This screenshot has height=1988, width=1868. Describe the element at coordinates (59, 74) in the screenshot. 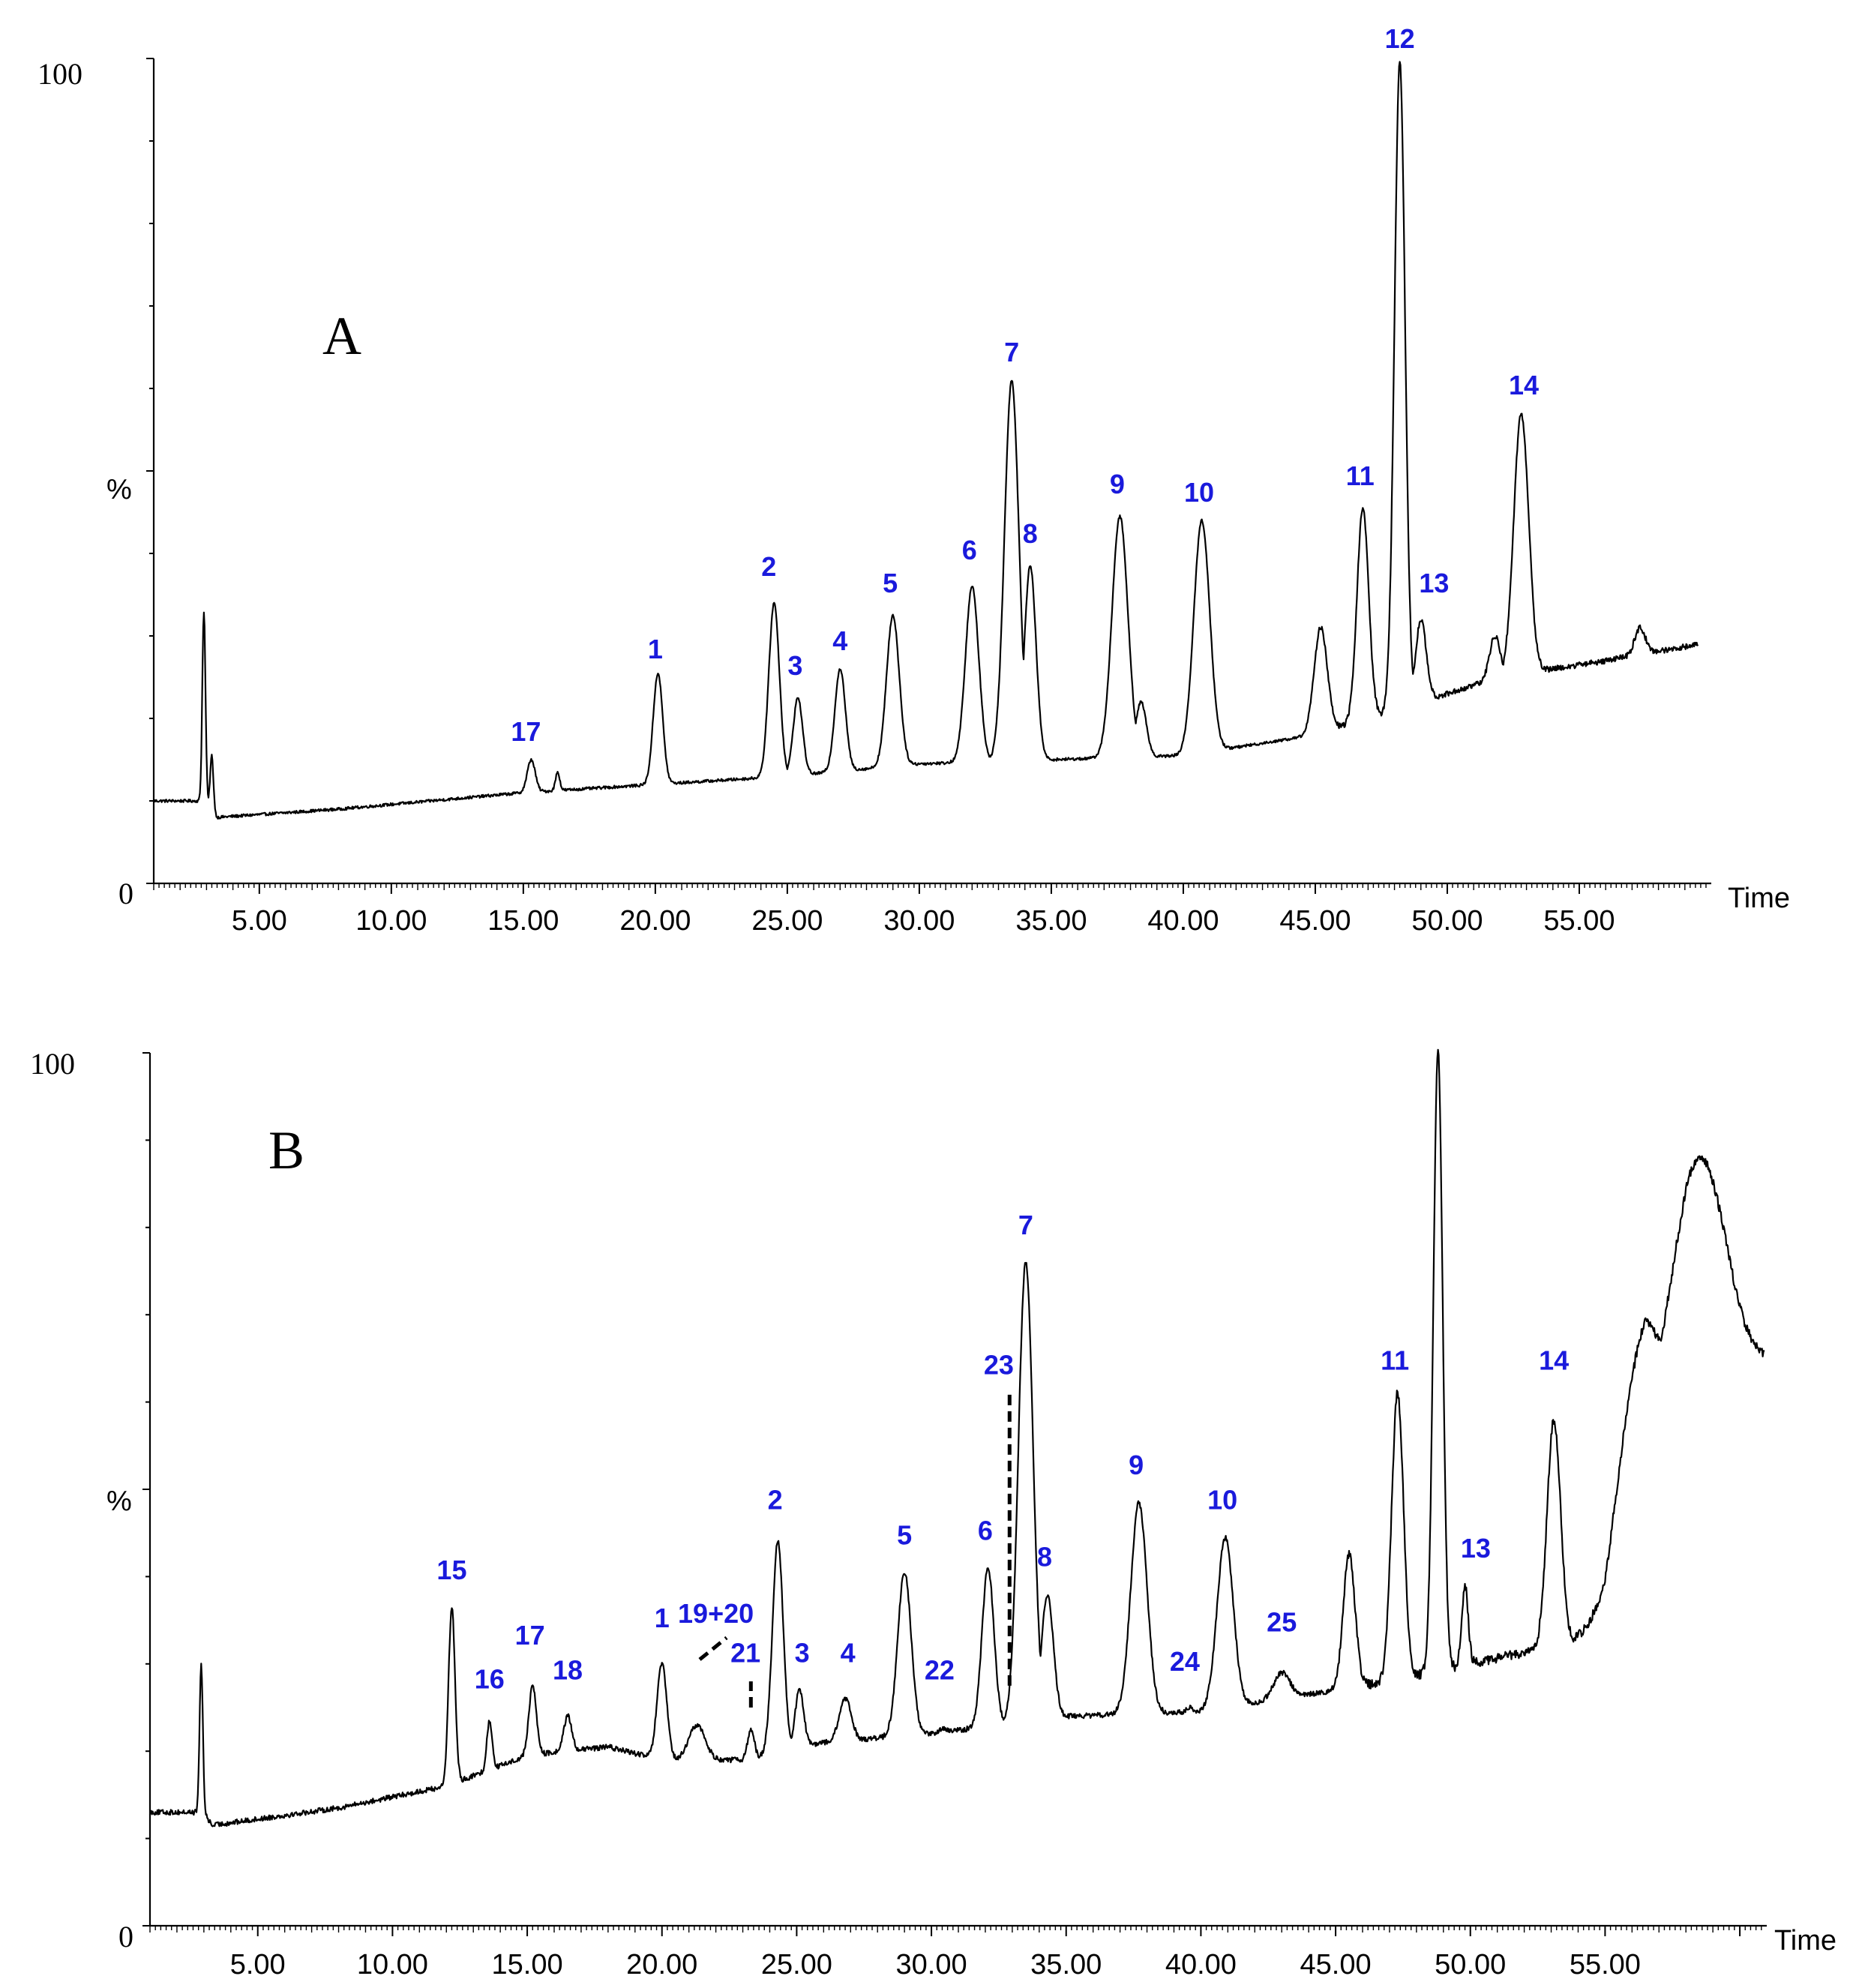

I see `panel-a-ytick-100: 100` at that location.